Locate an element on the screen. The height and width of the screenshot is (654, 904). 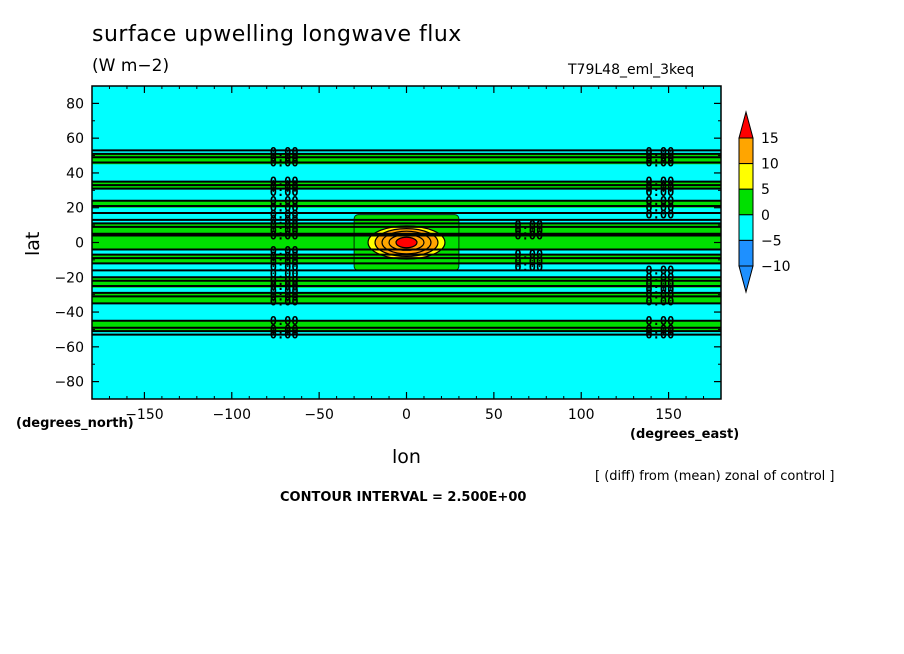
y-tick-label: 20 is located at coordinates (75, 209).